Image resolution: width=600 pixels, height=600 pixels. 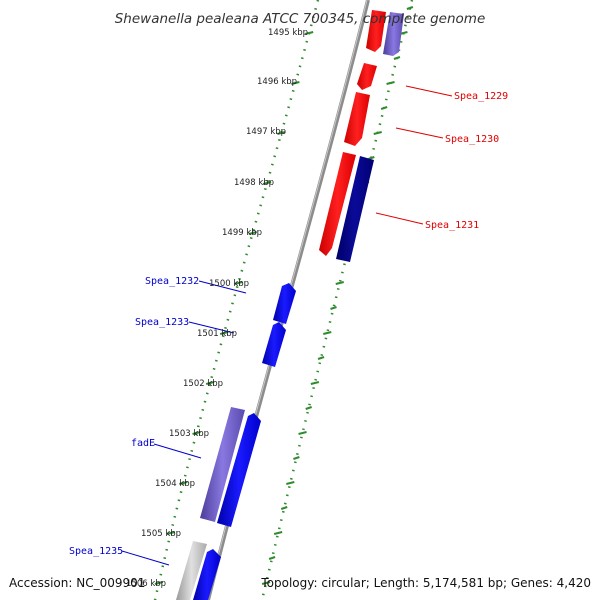 What do you see at coordinates (143, 443) in the screenshot?
I see `gene-label-fade: fadE` at bounding box center [143, 443].